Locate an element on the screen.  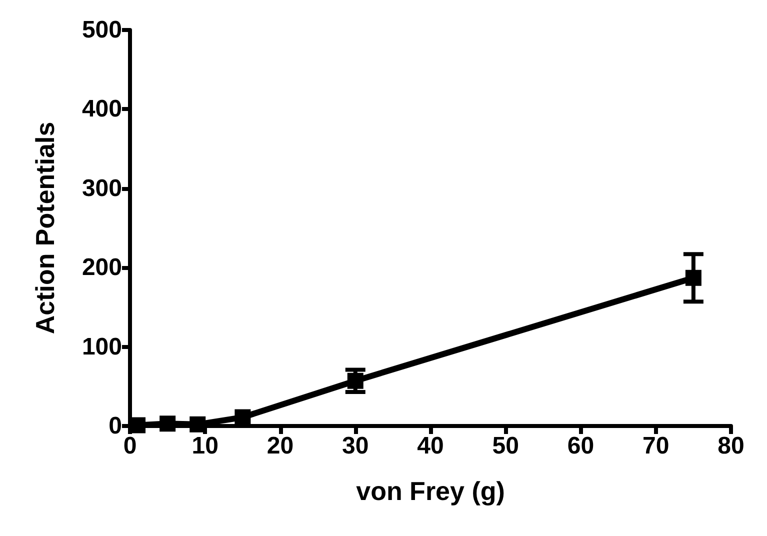
x-tick-label: 40 is located at coordinates (430, 446).